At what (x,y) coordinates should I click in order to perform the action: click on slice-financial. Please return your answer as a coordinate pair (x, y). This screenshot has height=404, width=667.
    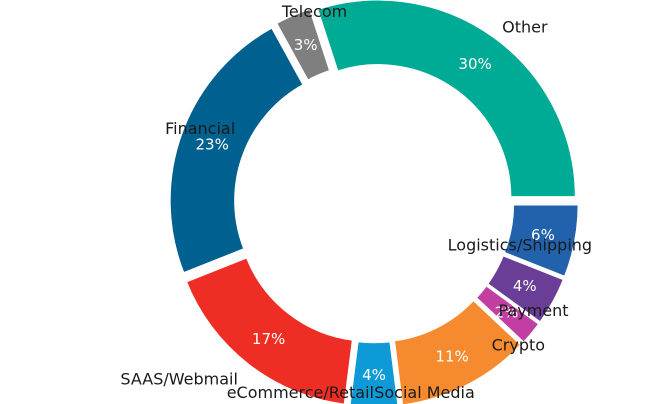
    Looking at the image, I should click on (237, 150).